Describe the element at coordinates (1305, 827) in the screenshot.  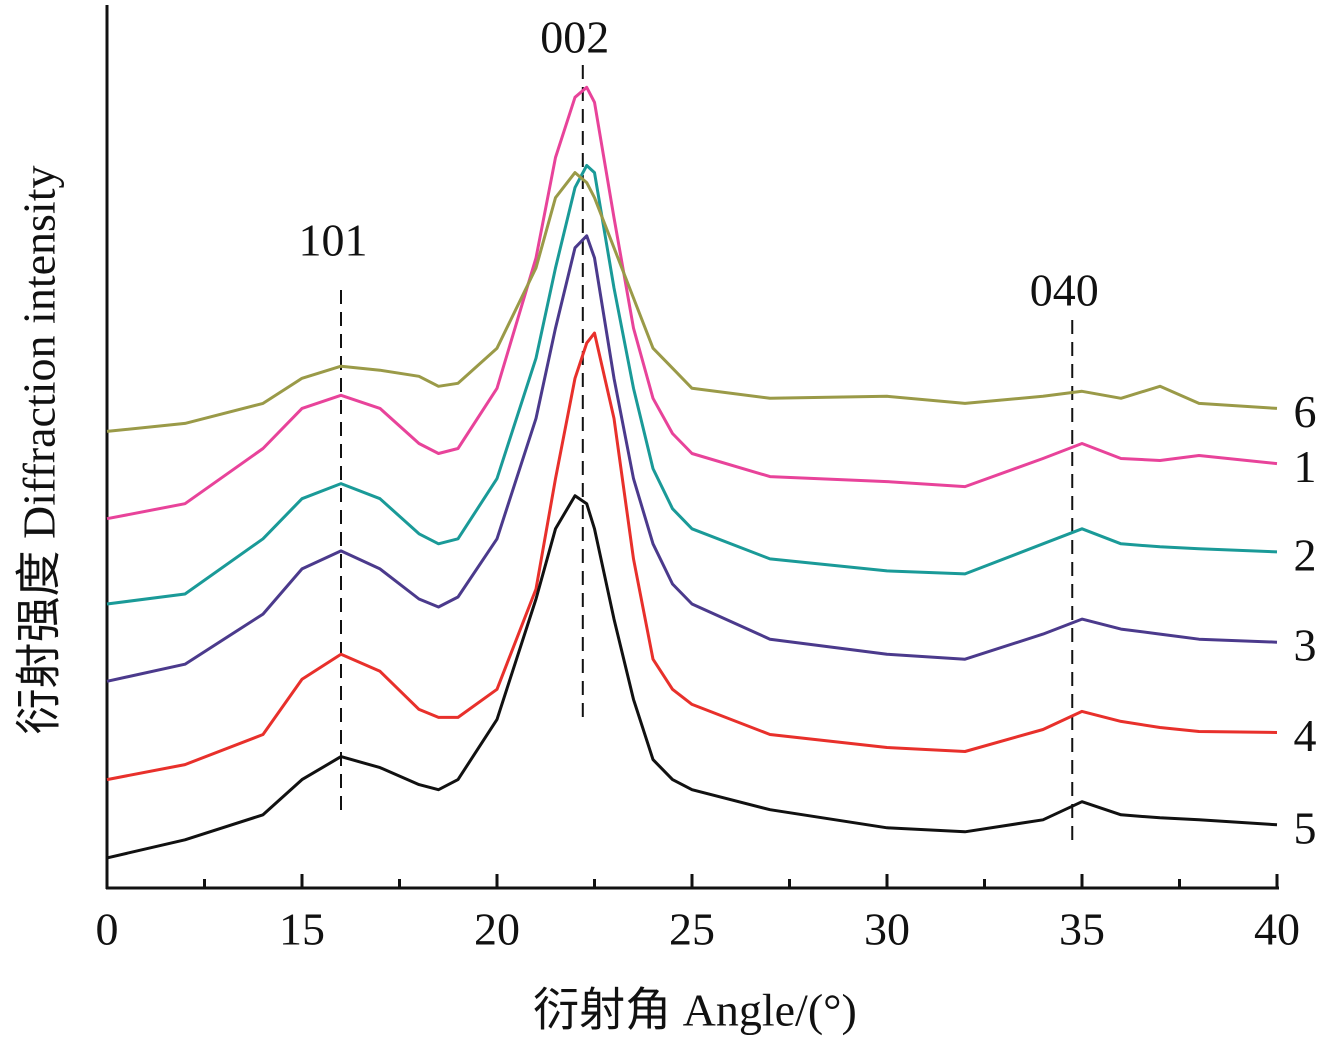
I see `series-label: 5` at that location.